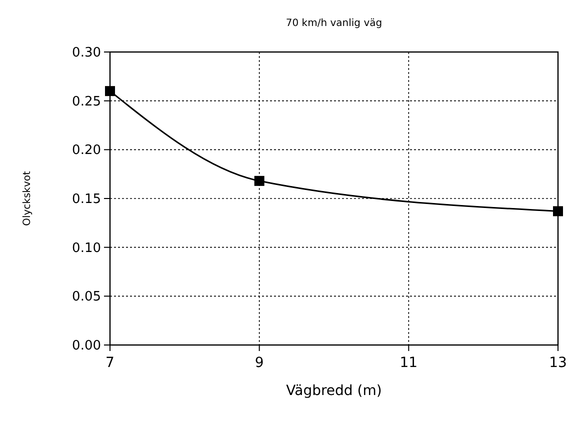 The image size is (576, 423). What do you see at coordinates (334, 391) in the screenshot?
I see `x-axis-title: Vägbredd (m)` at bounding box center [334, 391].